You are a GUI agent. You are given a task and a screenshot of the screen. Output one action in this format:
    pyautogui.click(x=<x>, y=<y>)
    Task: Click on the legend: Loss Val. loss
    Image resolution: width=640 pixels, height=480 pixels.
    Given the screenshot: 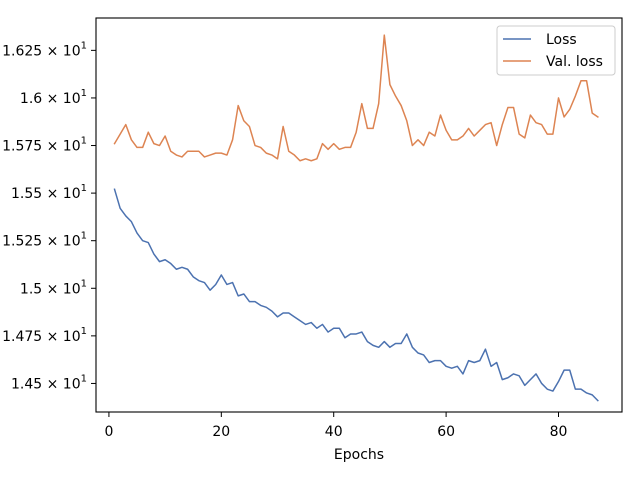 What is the action you would take?
    pyautogui.click(x=556, y=50)
    